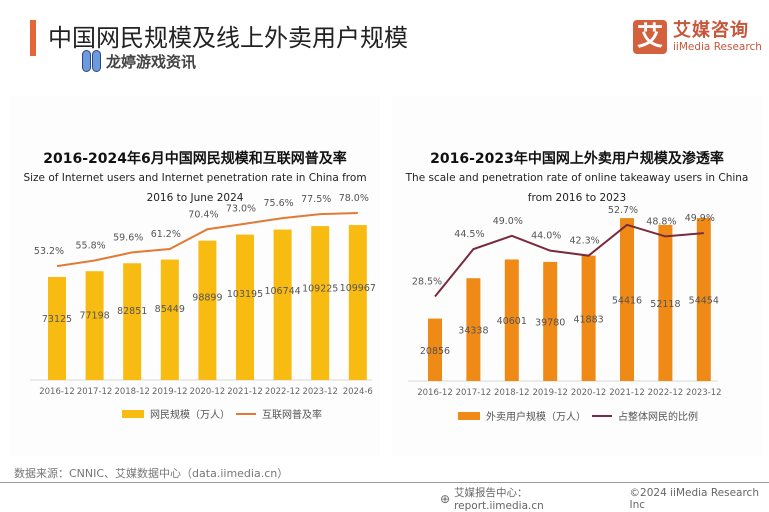 This screenshot has height=512, width=769. What do you see at coordinates (92, 61) in the screenshot?
I see `game-controller-icon` at bounding box center [92, 61].